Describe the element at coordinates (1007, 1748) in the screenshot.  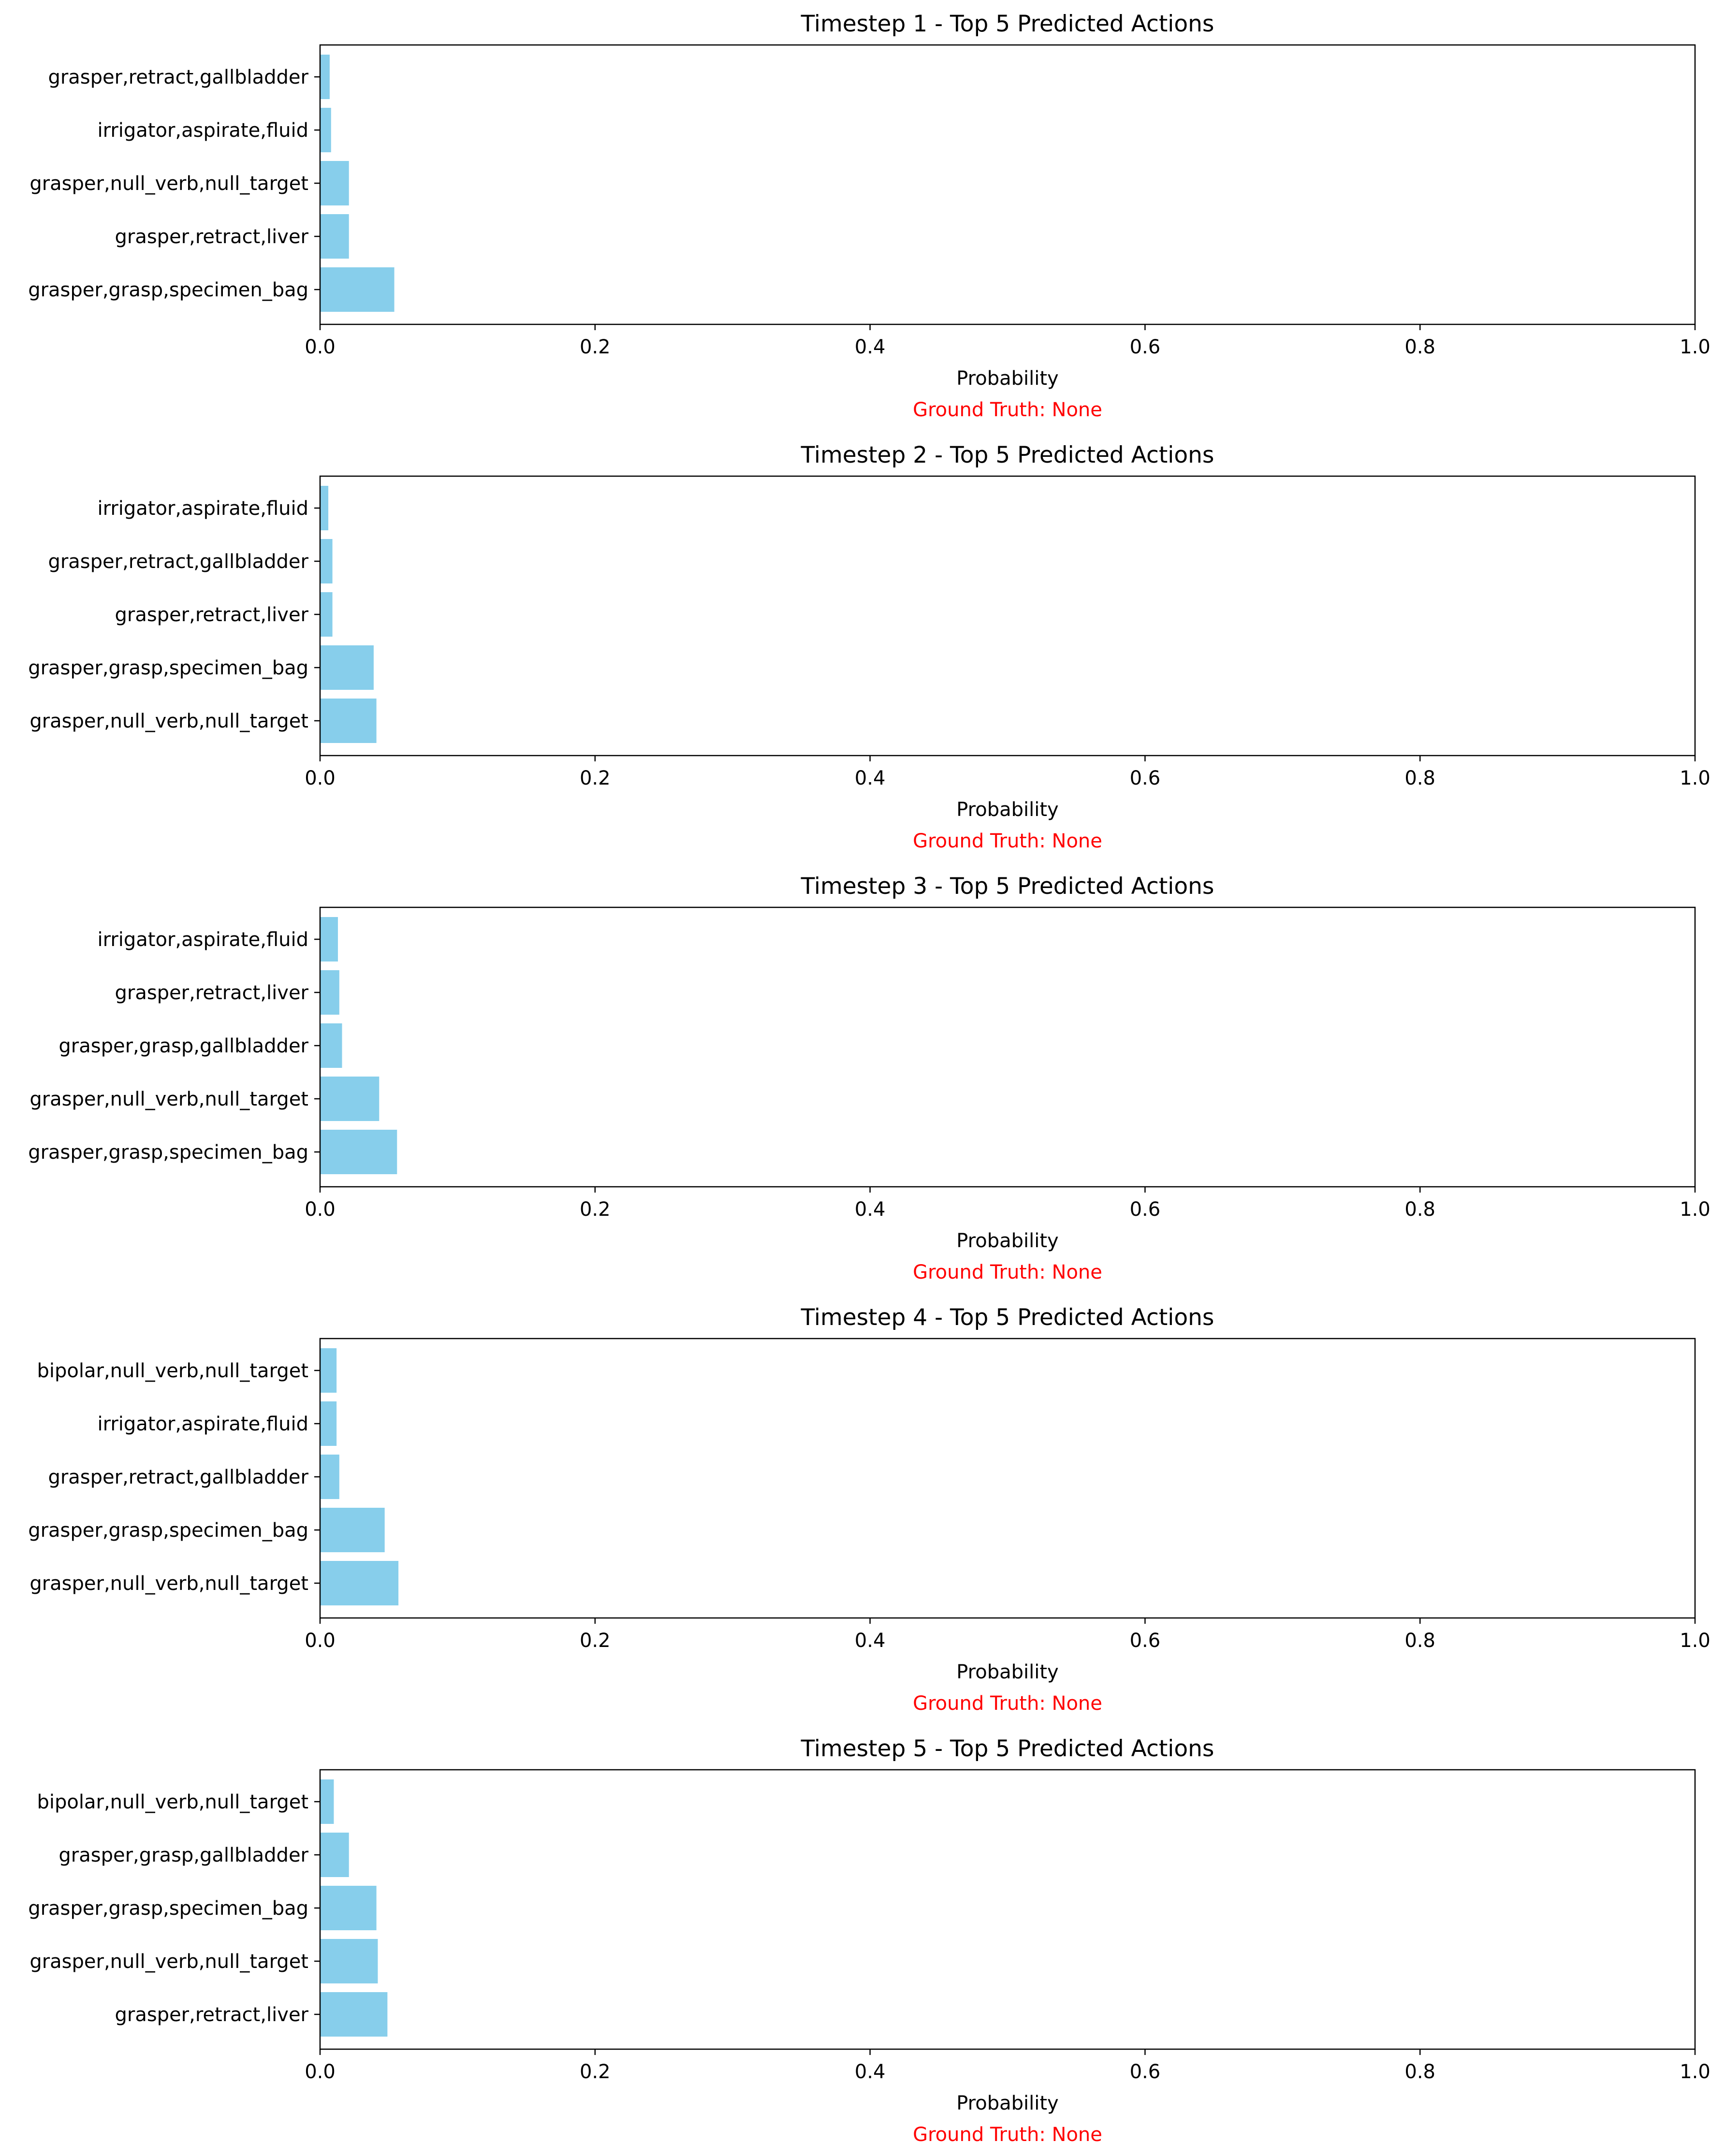
I see `chart-title: Timestep 5 - Top 5 Predicted Actions` at that location.